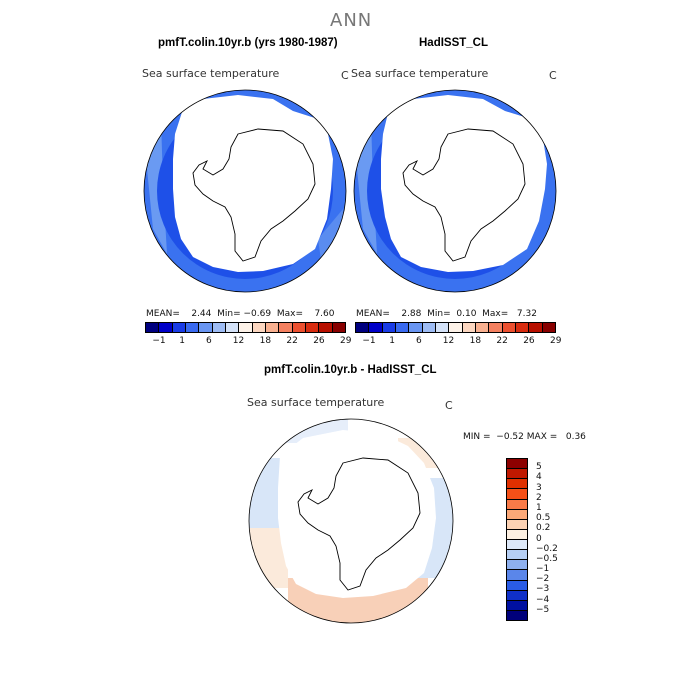  I want to click on colorbar-tick-label: 3, so click(539, 487).